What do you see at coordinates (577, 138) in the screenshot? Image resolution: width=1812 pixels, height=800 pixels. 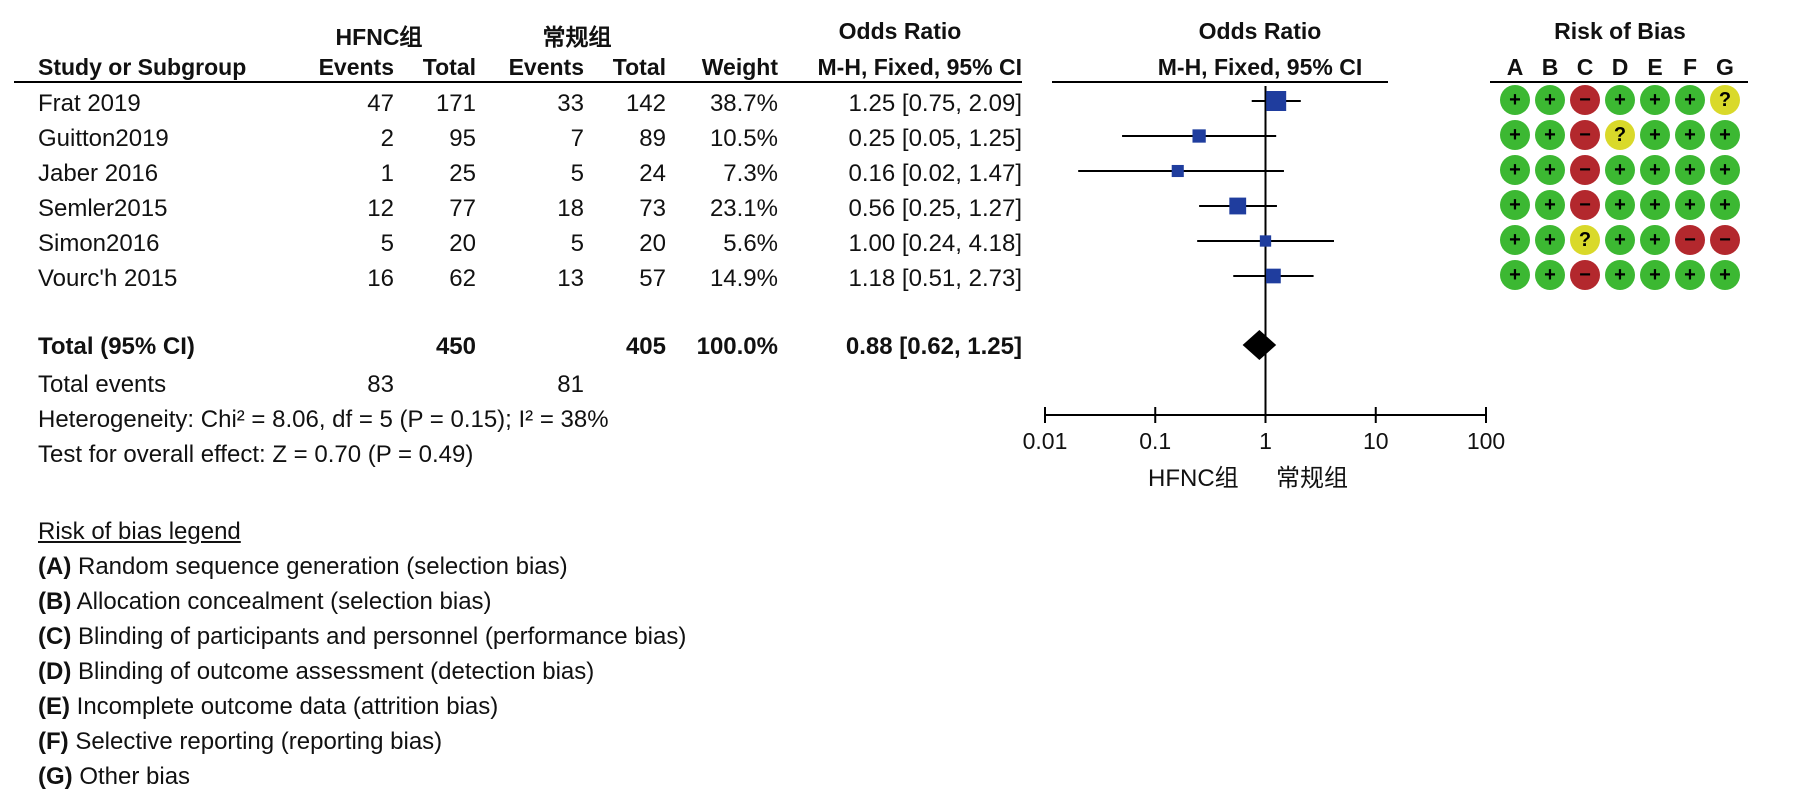 I see `cell-e2: 7` at bounding box center [577, 138].